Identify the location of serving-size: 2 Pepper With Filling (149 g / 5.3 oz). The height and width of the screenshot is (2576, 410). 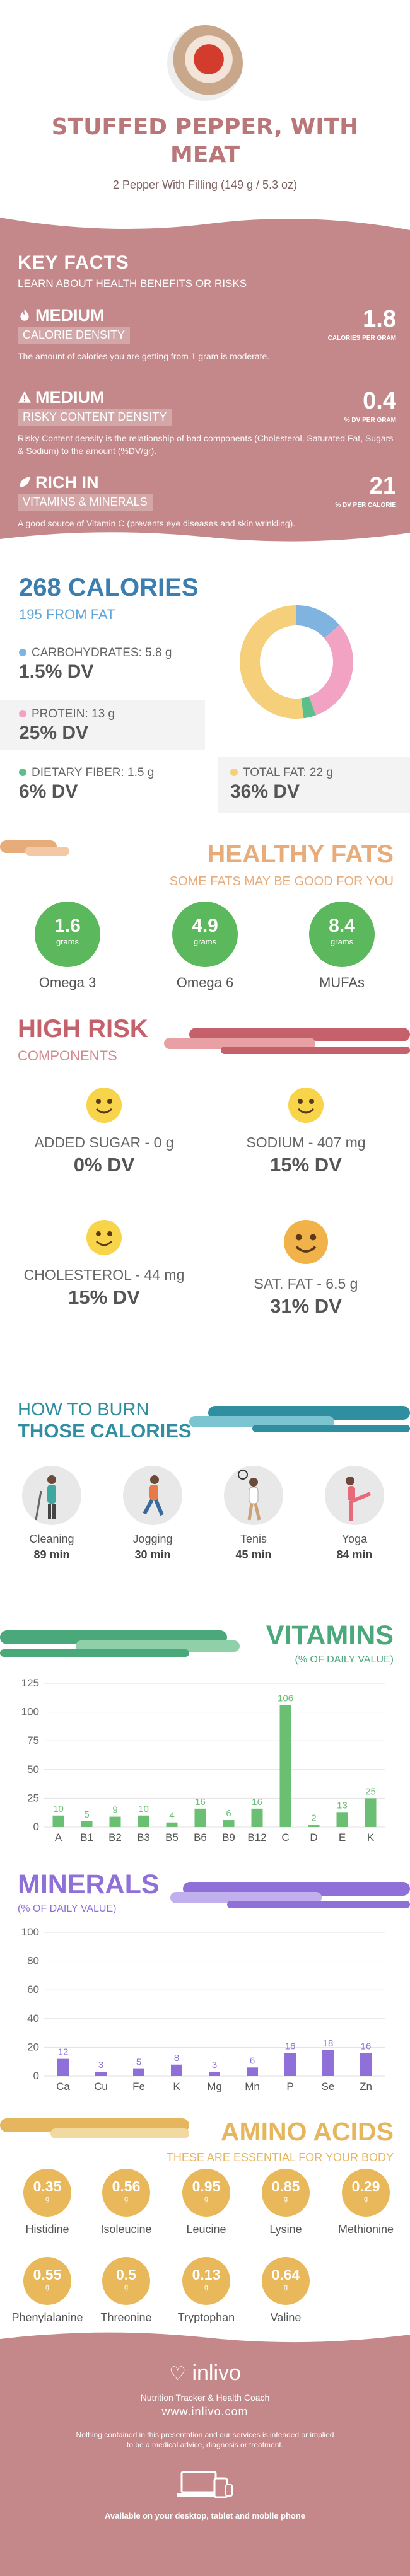
(205, 185).